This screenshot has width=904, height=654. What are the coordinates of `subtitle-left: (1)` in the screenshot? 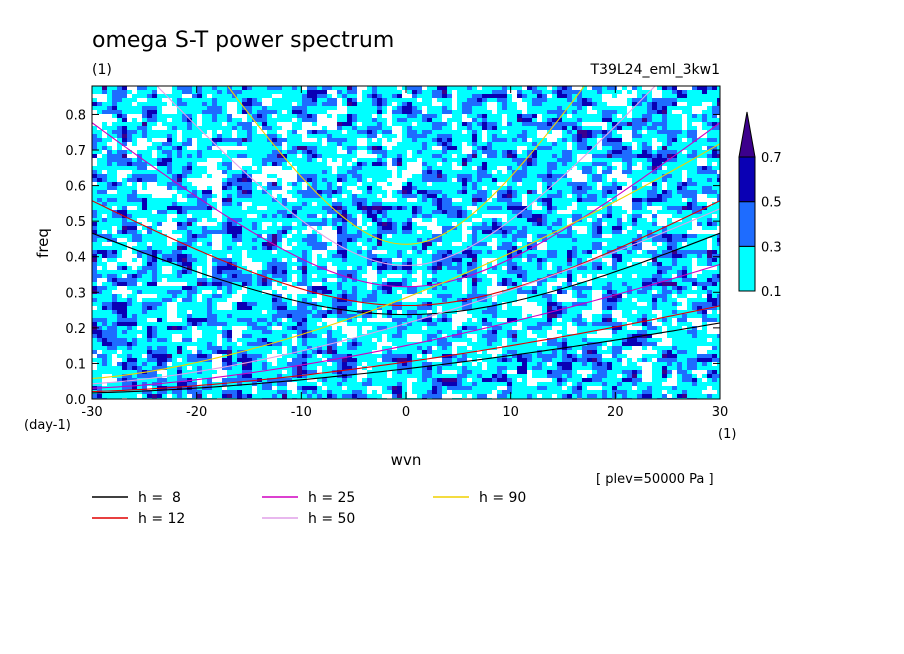 It's located at (102, 70).